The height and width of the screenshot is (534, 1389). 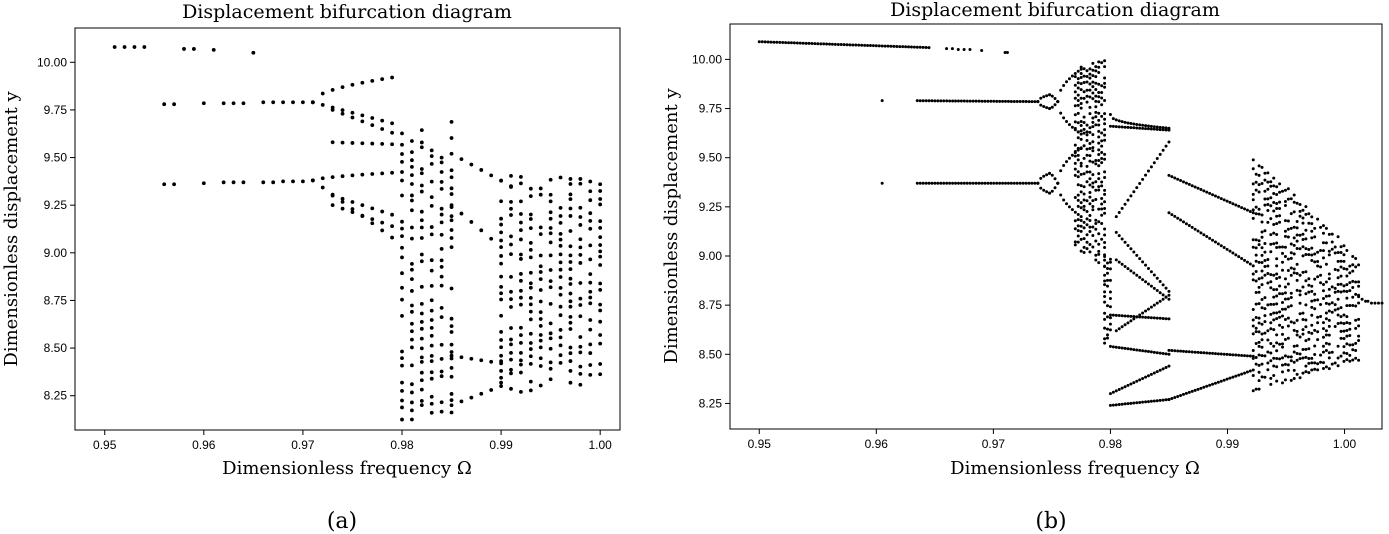 I want to click on panel-caption: (a), so click(x=342, y=521).